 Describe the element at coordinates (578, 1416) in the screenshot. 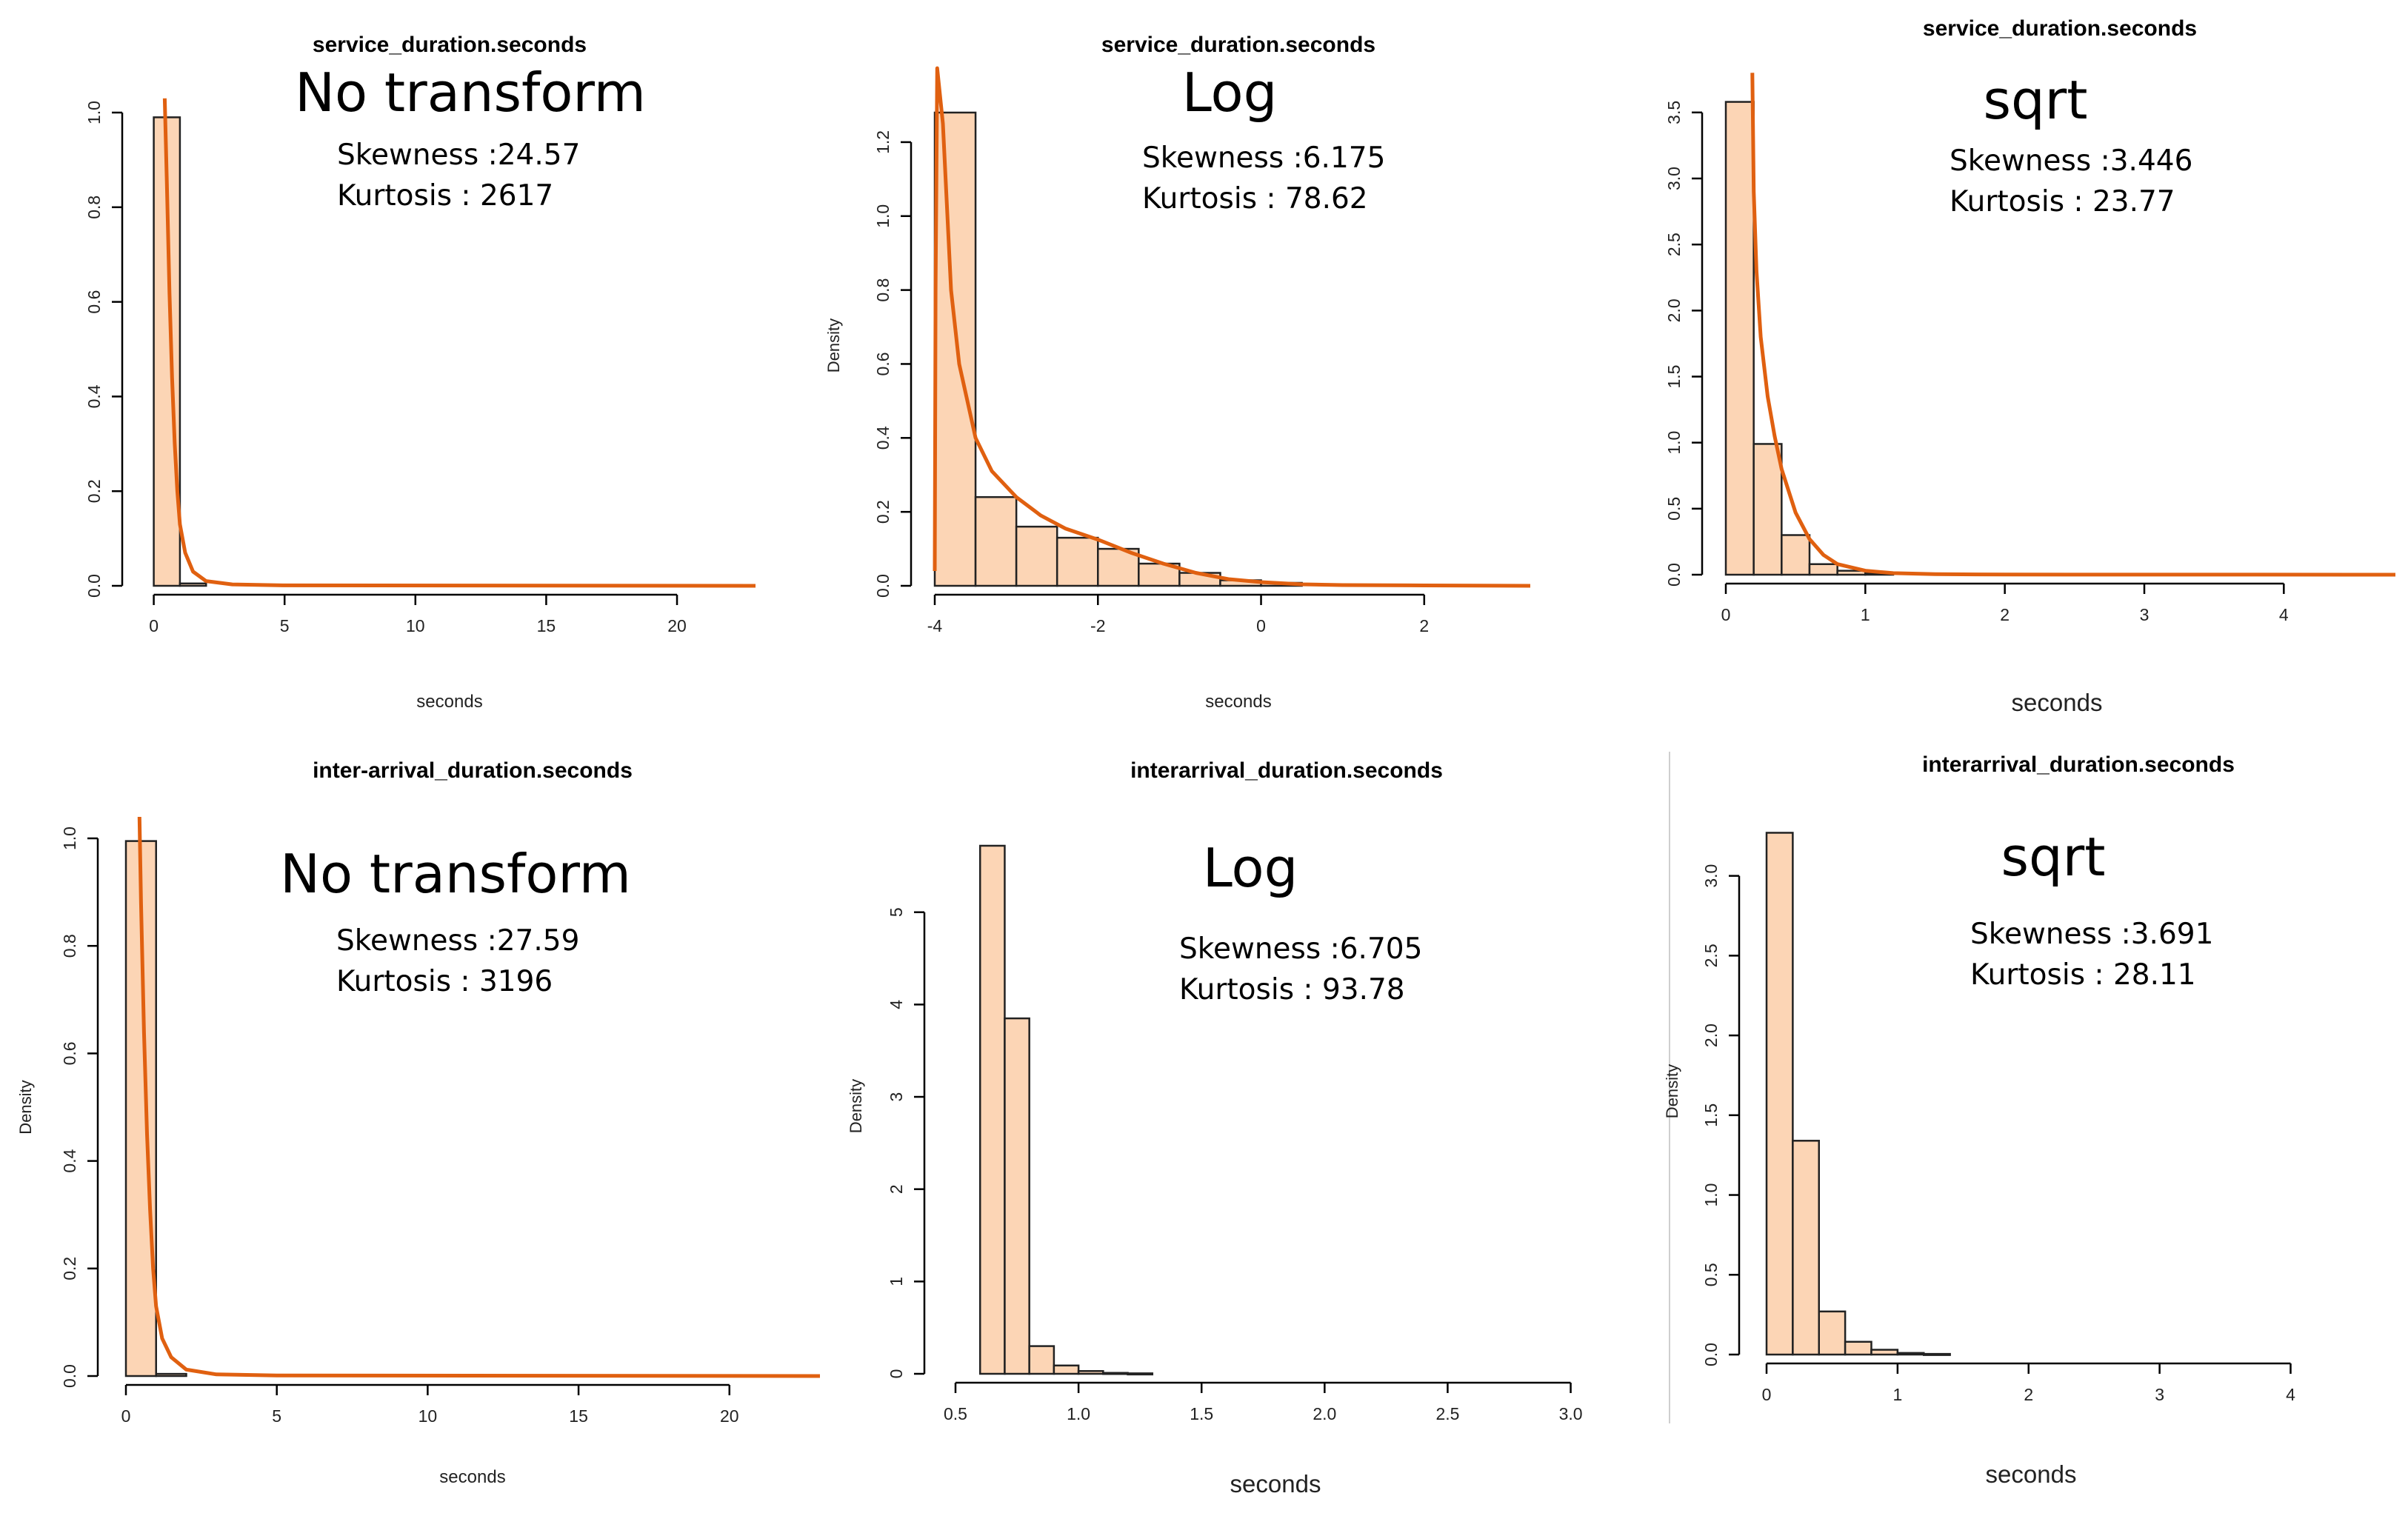

I see `x-tick-label: 15` at that location.